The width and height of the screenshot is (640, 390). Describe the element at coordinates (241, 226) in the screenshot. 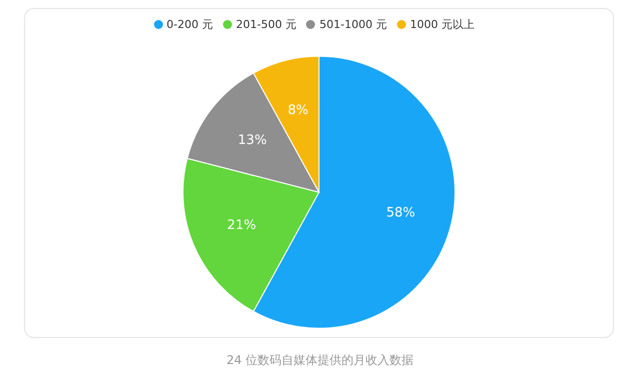

I see `data-label: 21%` at that location.